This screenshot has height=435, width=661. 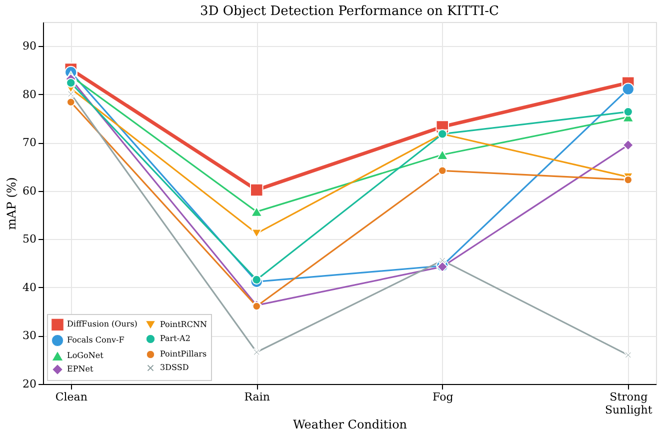 What do you see at coordinates (175, 338) in the screenshot?
I see `legend-label: Part-A2` at bounding box center [175, 338].